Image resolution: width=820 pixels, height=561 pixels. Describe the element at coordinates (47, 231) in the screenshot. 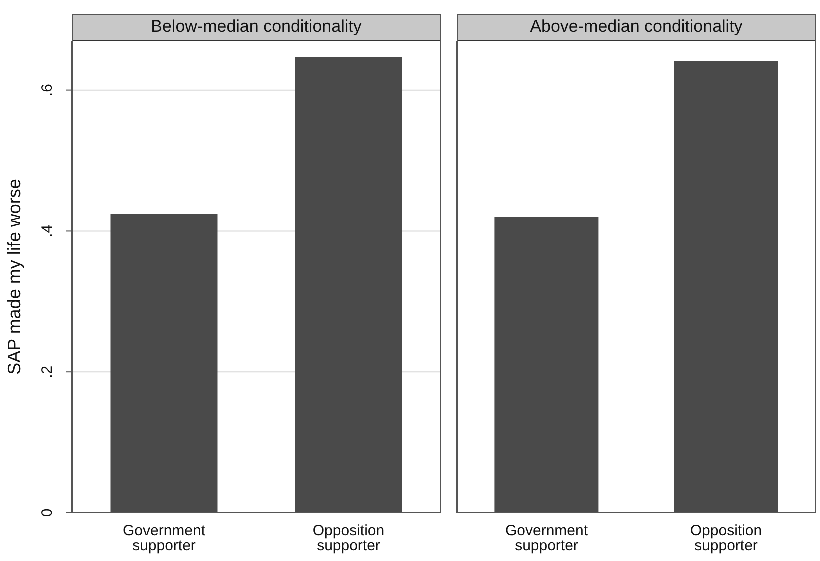

I see `y-tick-label: .4` at that location.